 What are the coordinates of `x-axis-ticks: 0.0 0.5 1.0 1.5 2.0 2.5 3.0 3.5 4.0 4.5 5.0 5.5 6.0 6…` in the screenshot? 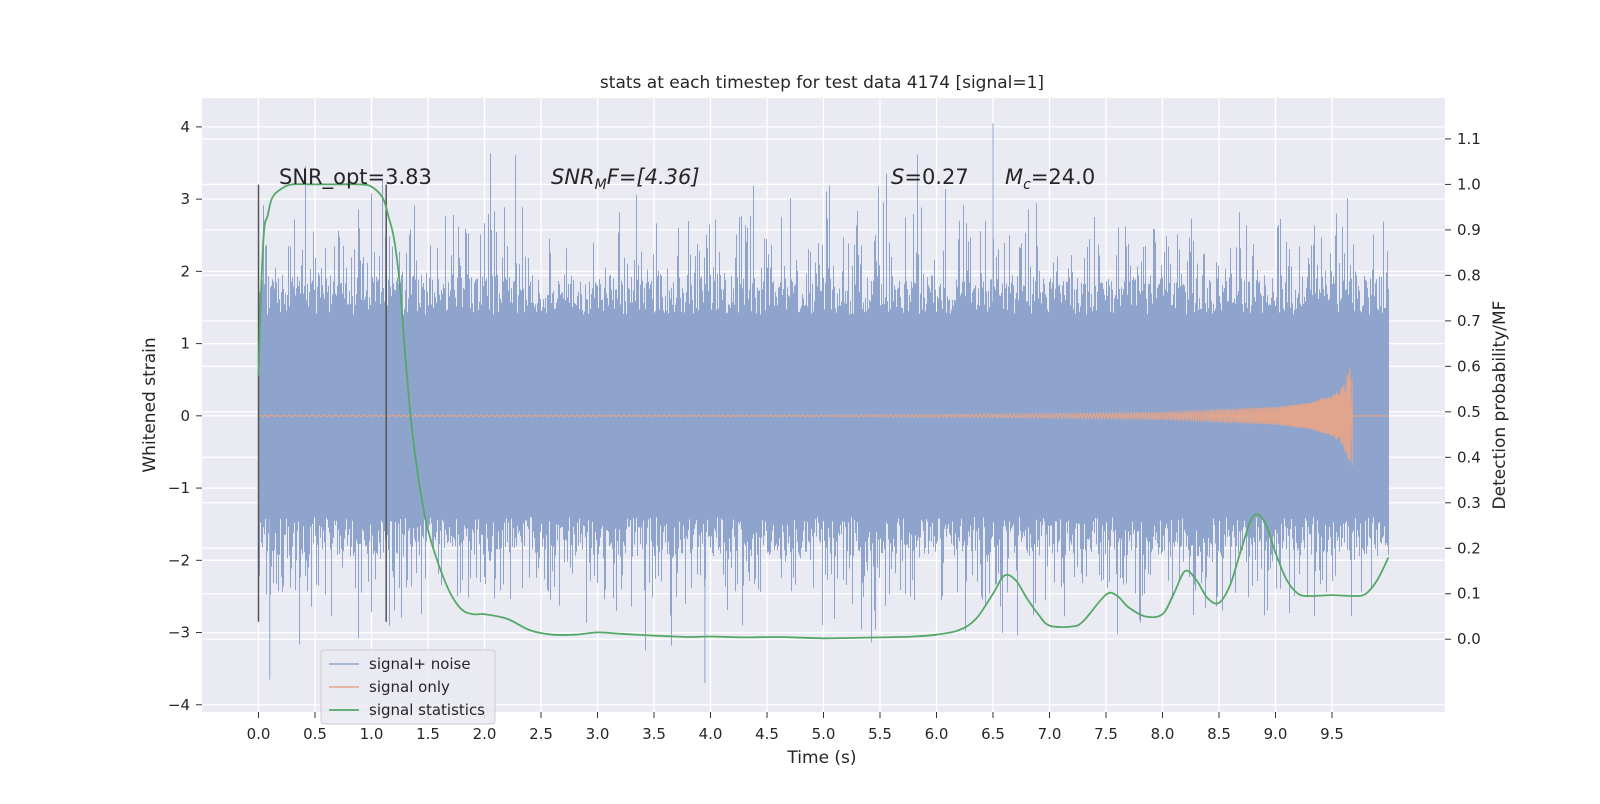 It's located at (795, 727).